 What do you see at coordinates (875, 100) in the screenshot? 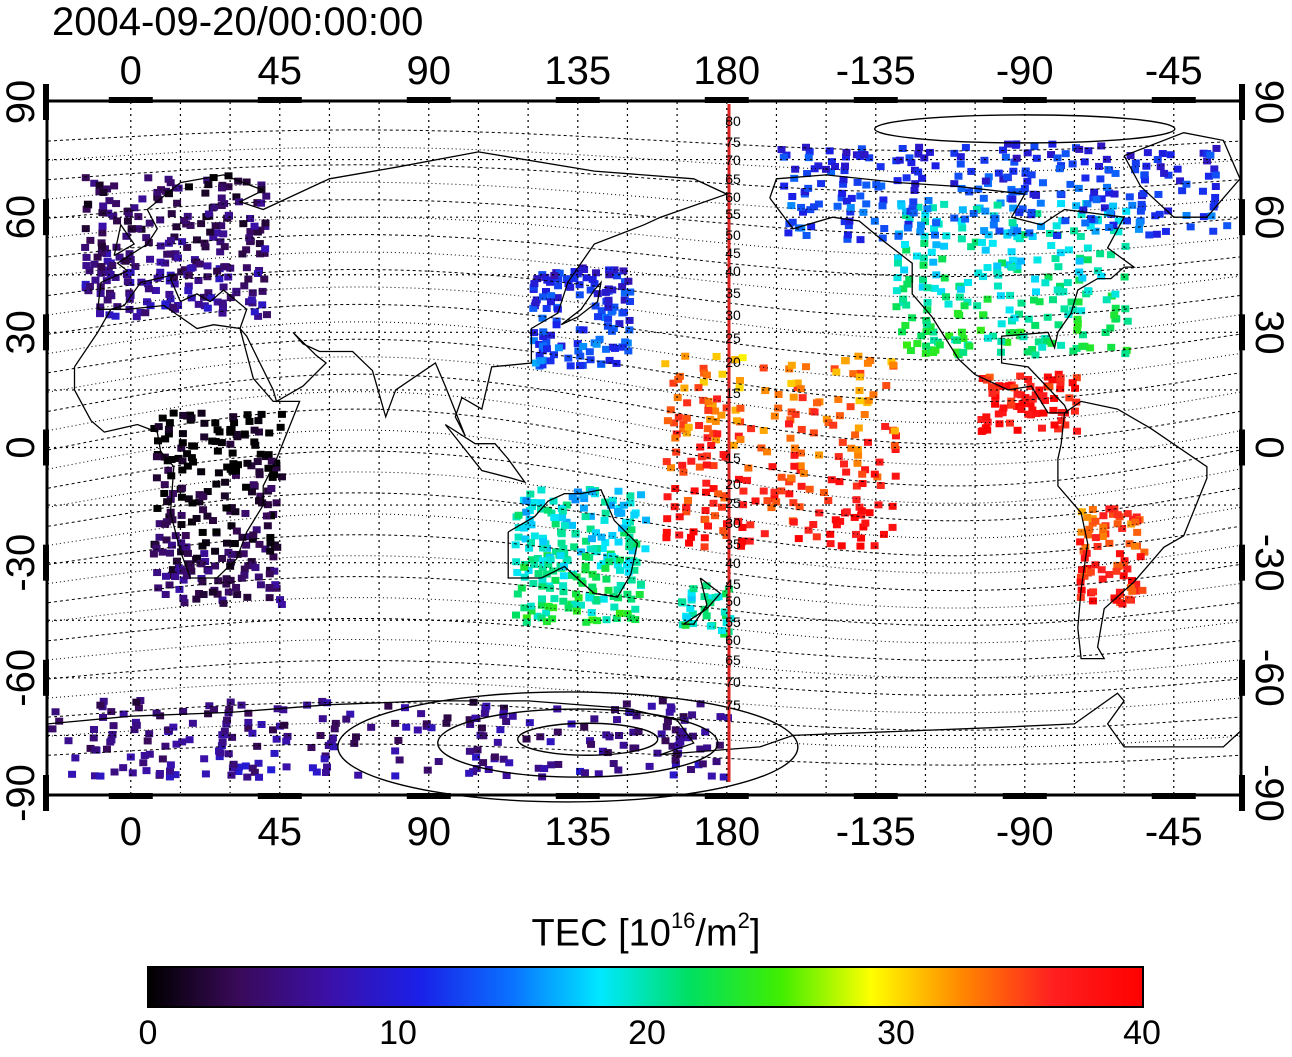
I see `frame-tick` at bounding box center [875, 100].